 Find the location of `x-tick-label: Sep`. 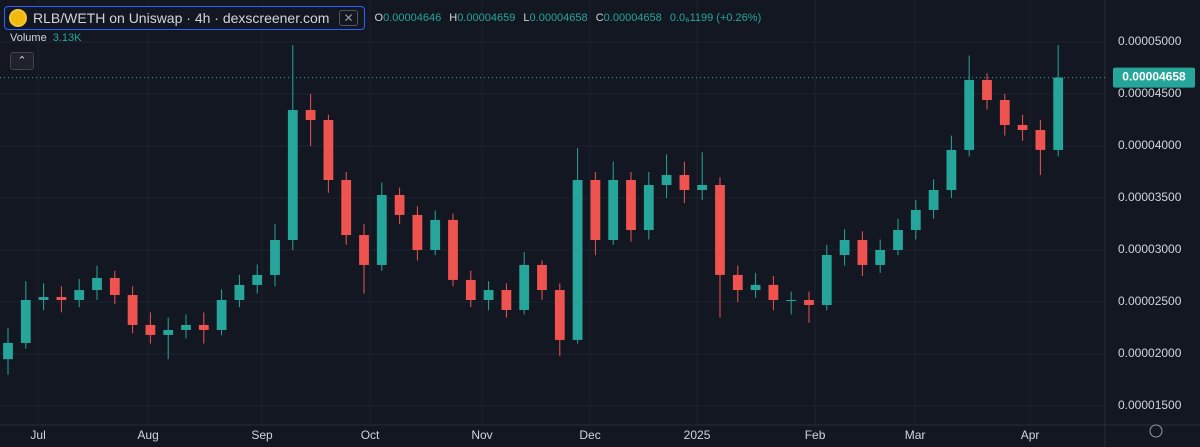

x-tick-label: Sep is located at coordinates (262, 435).